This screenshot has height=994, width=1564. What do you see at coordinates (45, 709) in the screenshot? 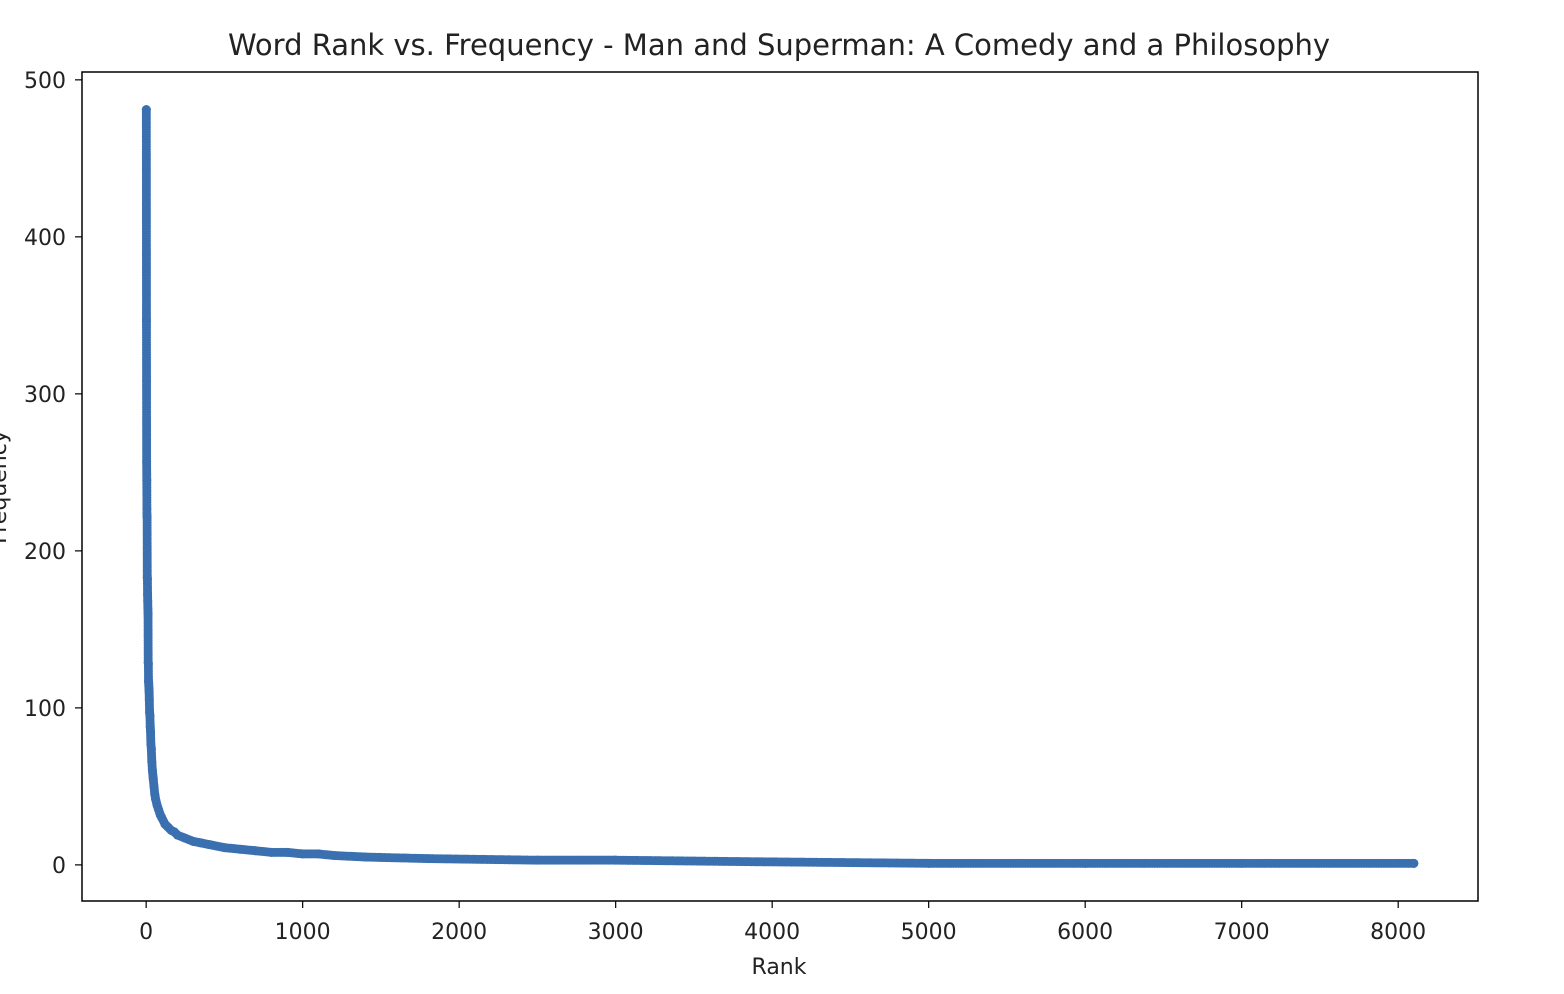
I see `y-tick-label: 100` at bounding box center [45, 709].